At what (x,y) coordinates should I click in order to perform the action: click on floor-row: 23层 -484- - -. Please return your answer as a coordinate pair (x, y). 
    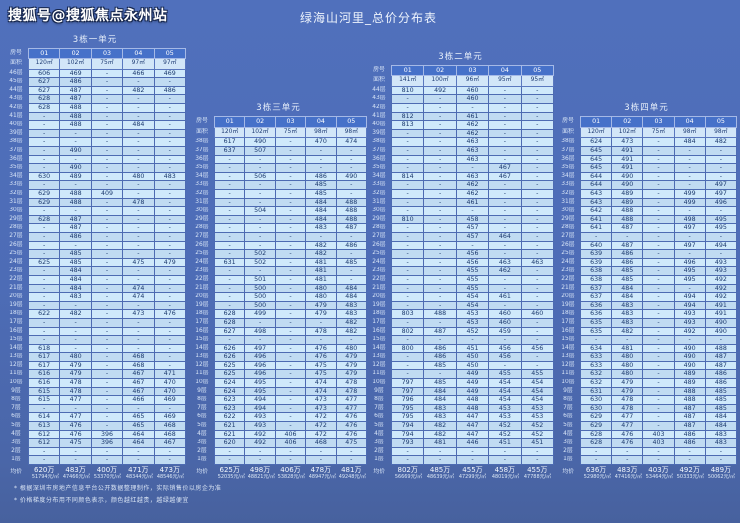
    Looking at the image, I should click on (95, 271).